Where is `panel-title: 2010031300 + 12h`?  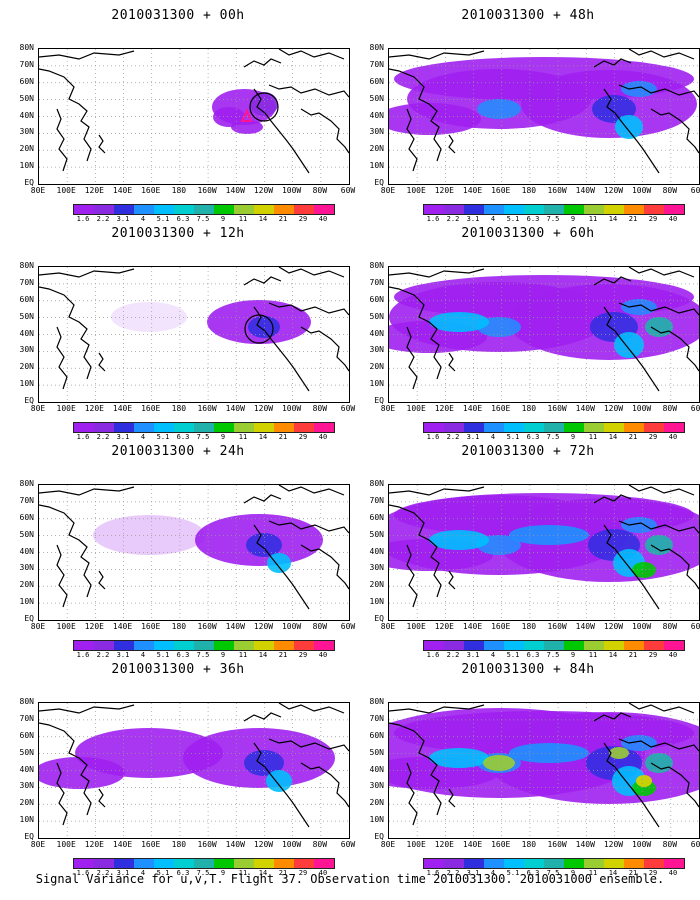 panel-title: 2010031300 + 12h is located at coordinates (178, 233).